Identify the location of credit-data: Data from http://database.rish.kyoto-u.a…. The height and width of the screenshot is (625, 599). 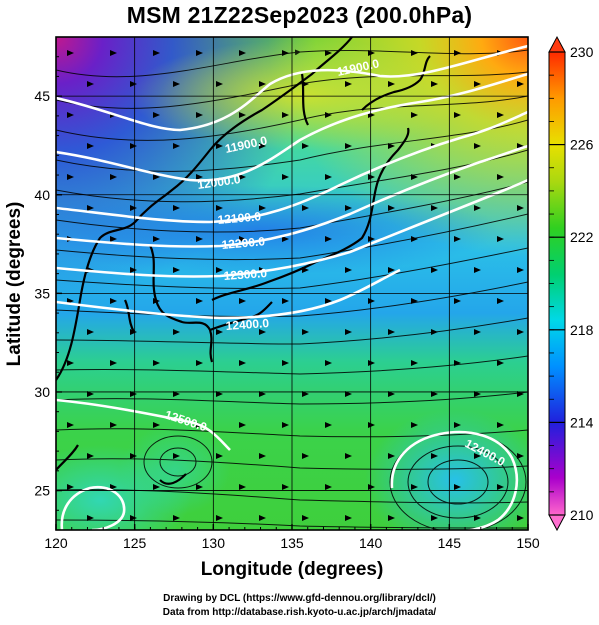
(299, 612).